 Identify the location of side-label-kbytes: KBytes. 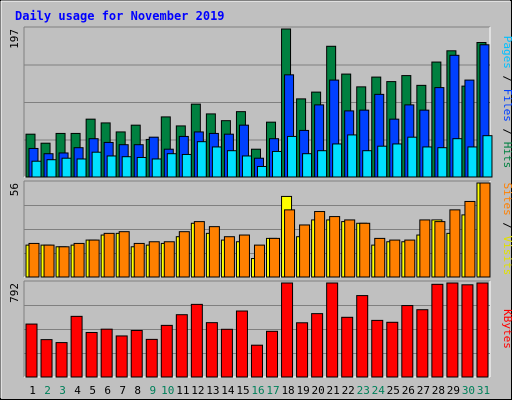
(506, 329).